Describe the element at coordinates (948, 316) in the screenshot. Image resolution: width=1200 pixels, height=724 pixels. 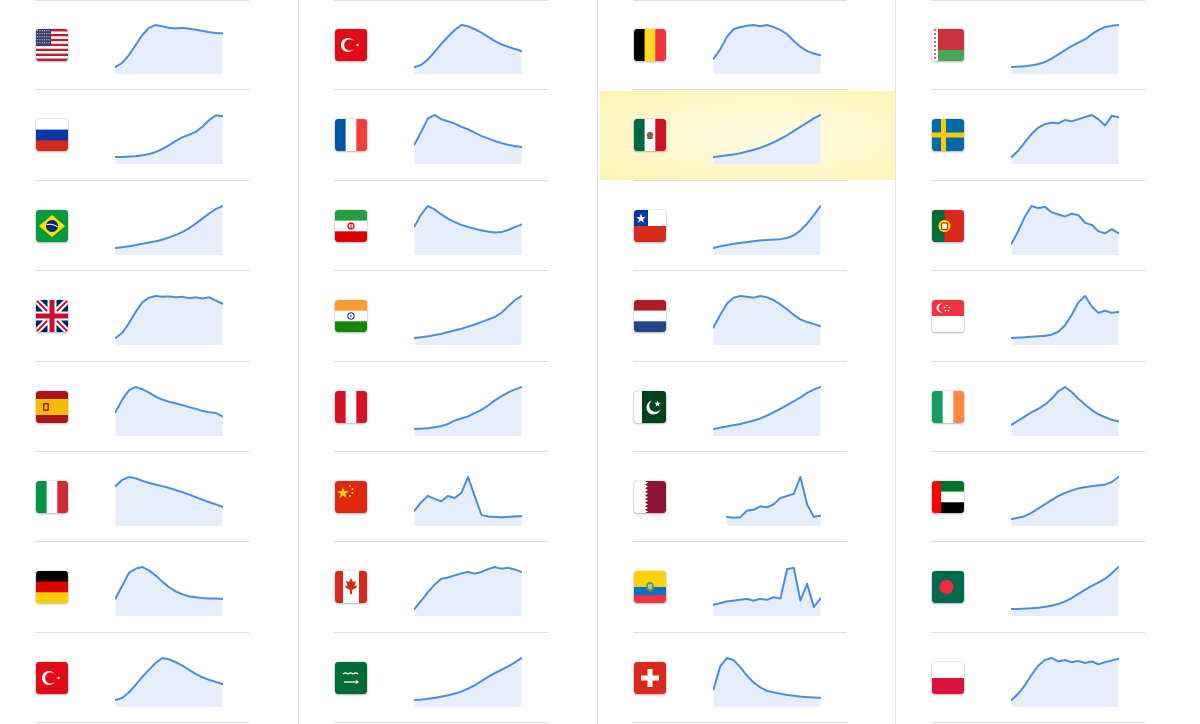
I see `singapore-flag` at that location.